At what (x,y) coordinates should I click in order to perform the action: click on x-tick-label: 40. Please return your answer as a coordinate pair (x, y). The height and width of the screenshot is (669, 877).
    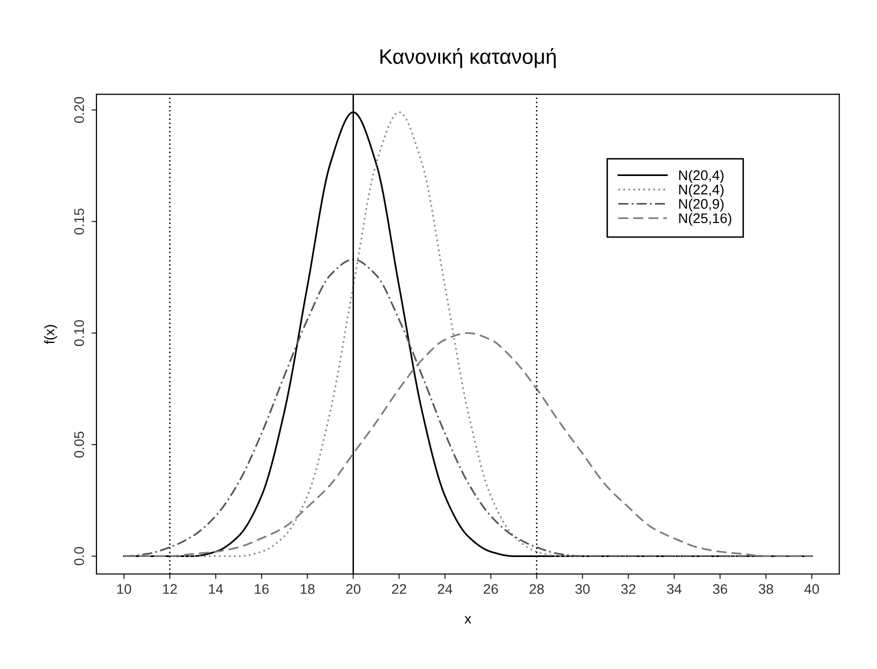
    Looking at the image, I should click on (811, 589).